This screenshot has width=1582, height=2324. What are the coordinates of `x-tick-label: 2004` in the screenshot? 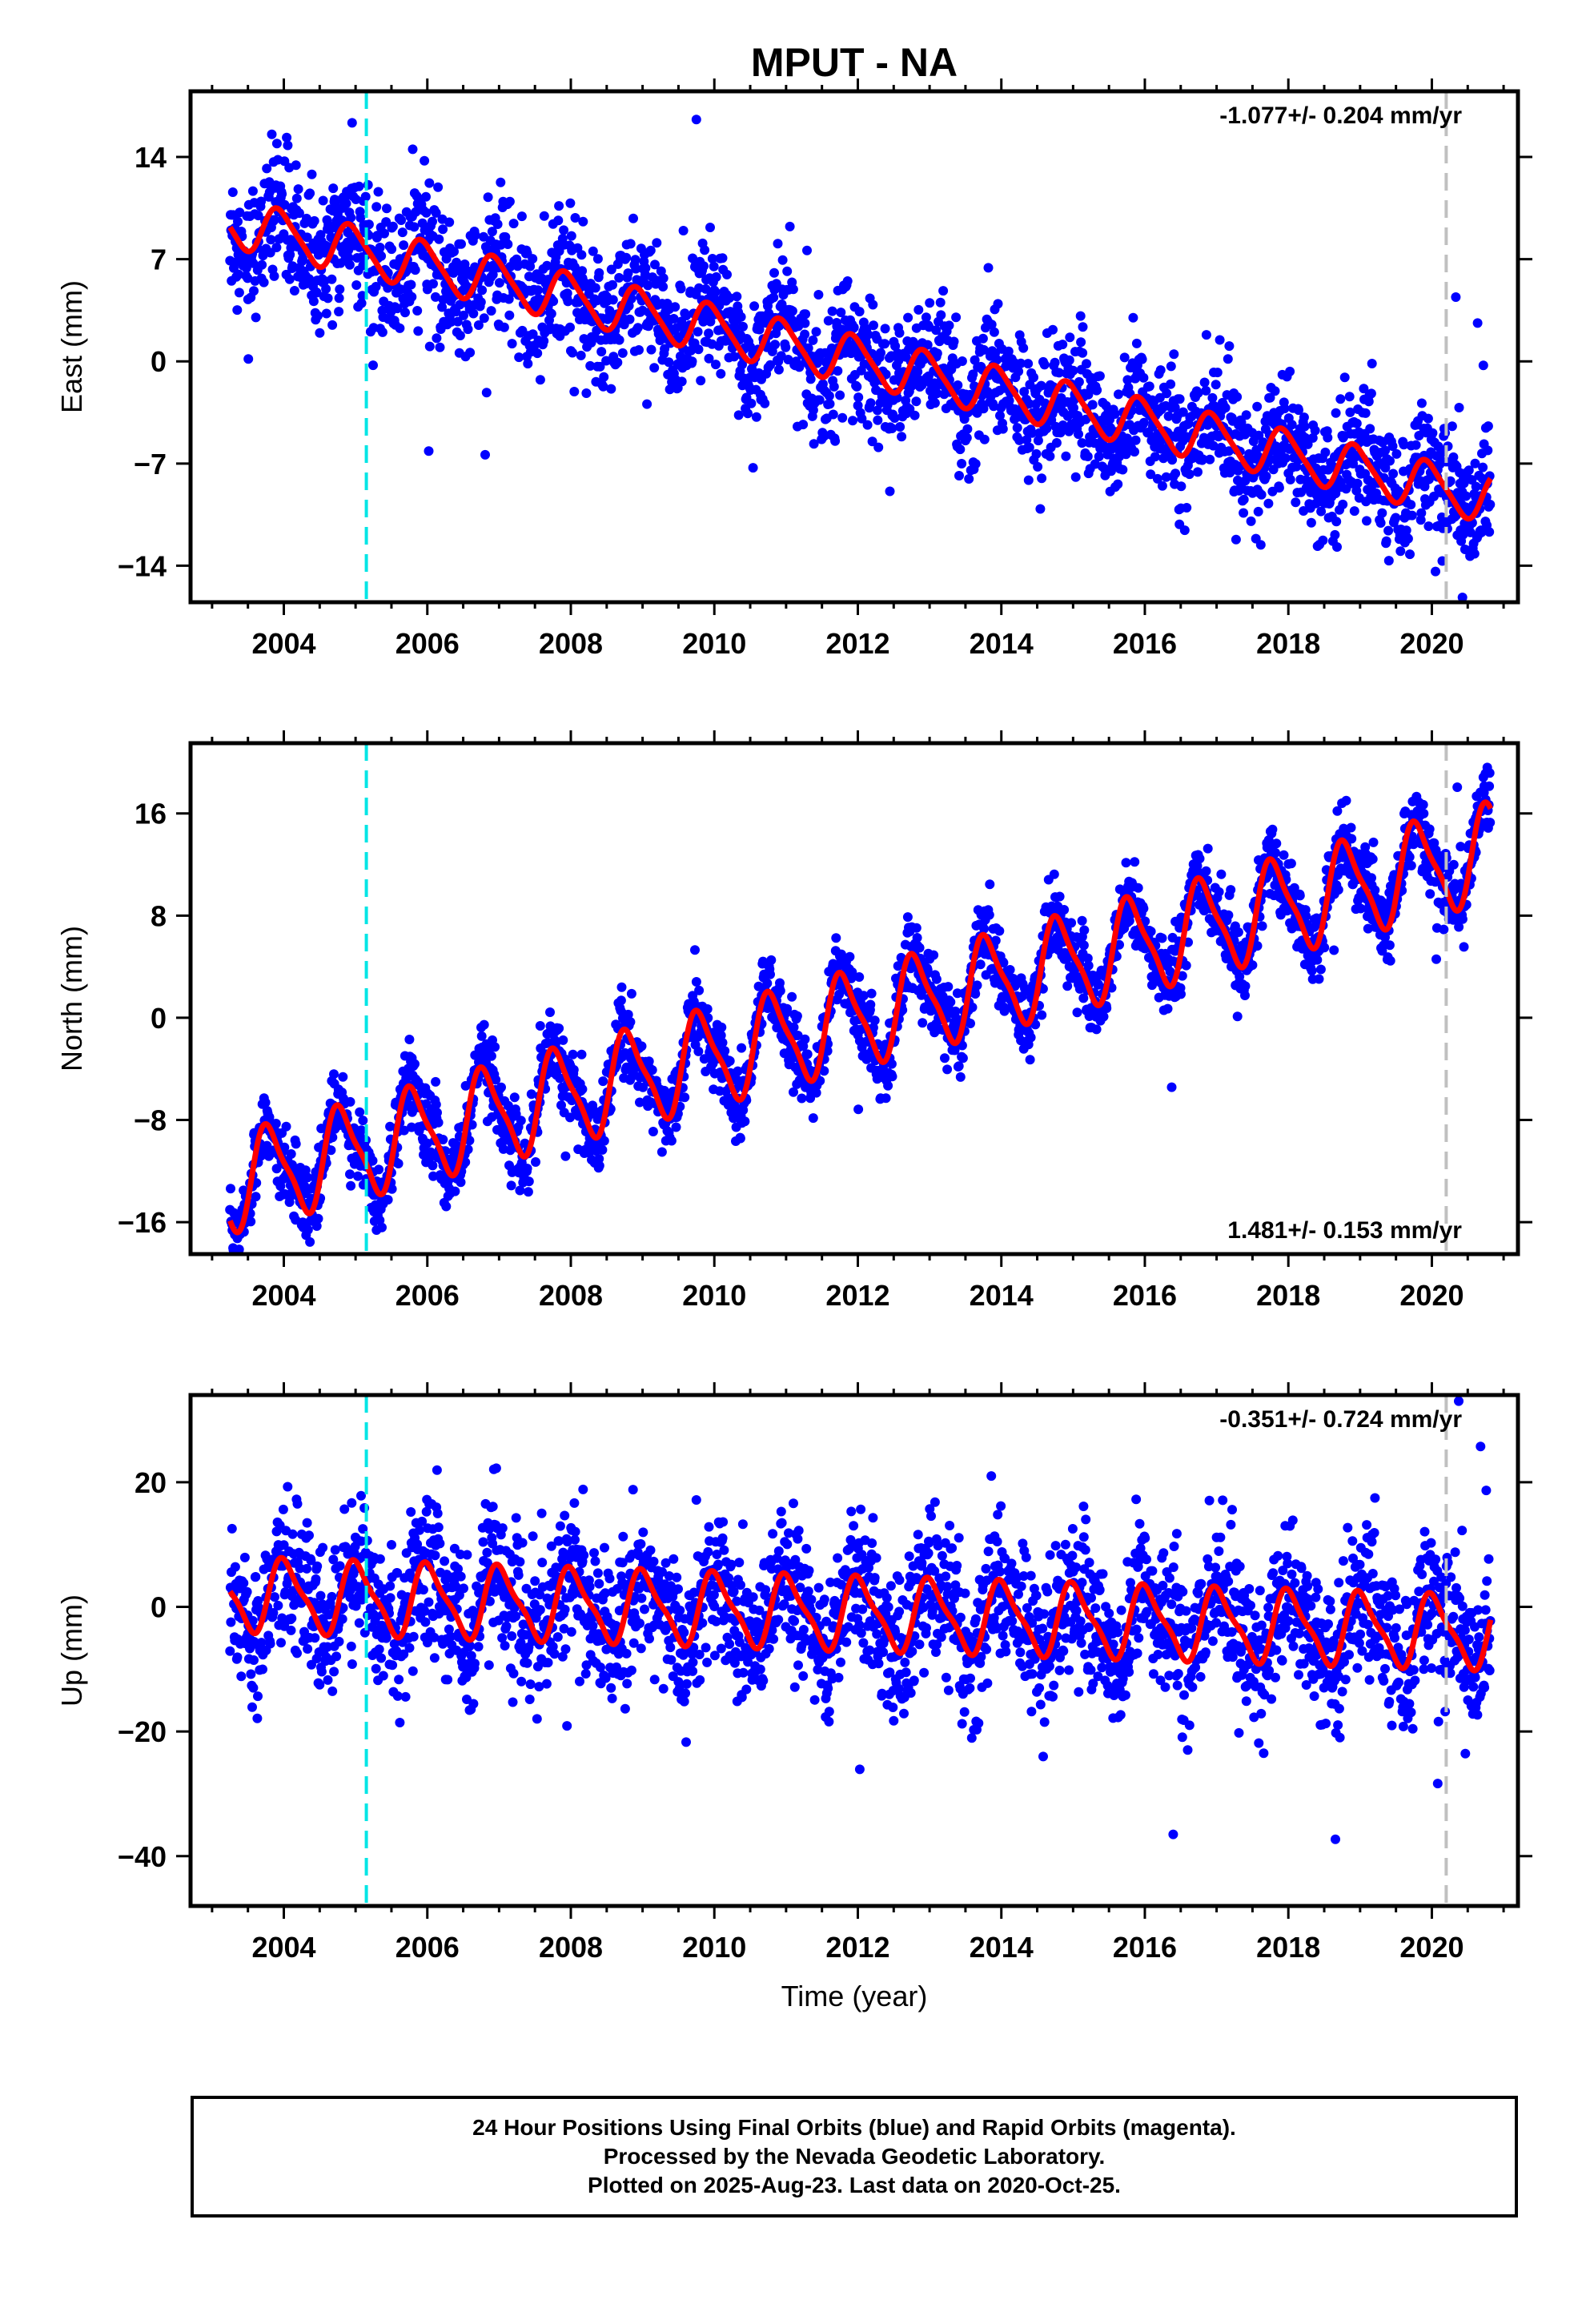 It's located at (283, 644).